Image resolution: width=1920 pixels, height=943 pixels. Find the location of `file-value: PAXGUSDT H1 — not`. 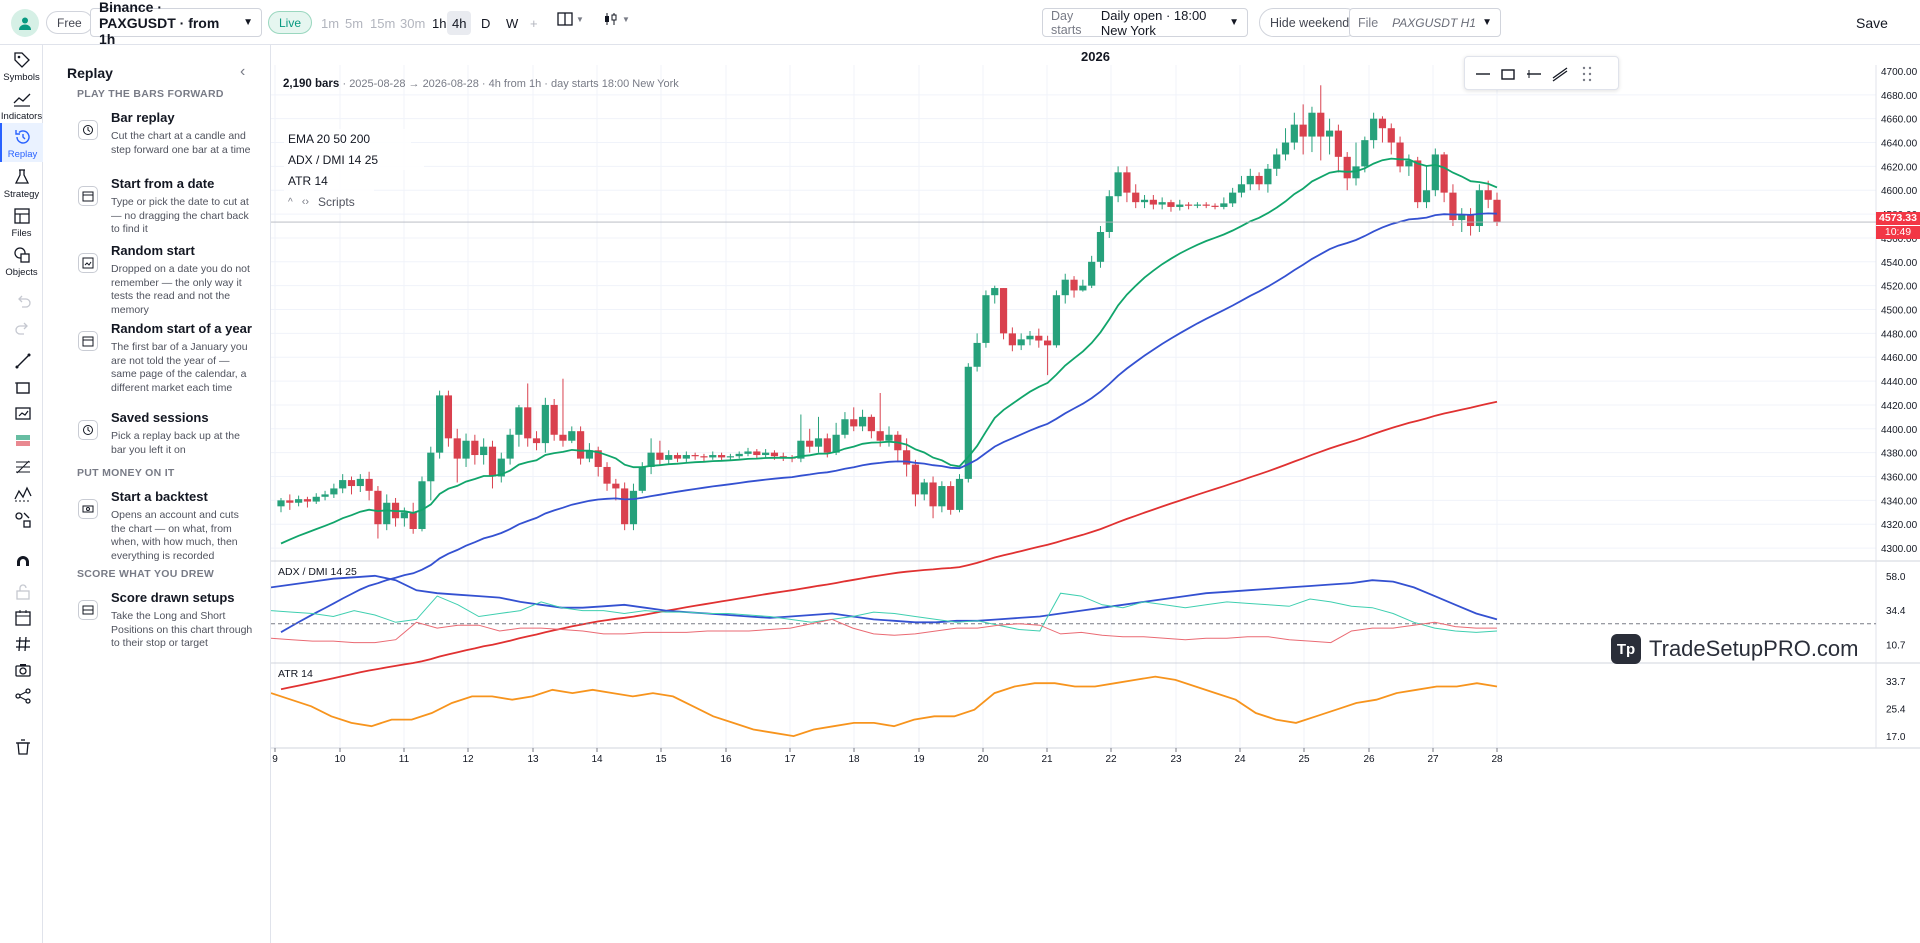

file-value: PAXGUSDT H1 — not is located at coordinates (1434, 22).